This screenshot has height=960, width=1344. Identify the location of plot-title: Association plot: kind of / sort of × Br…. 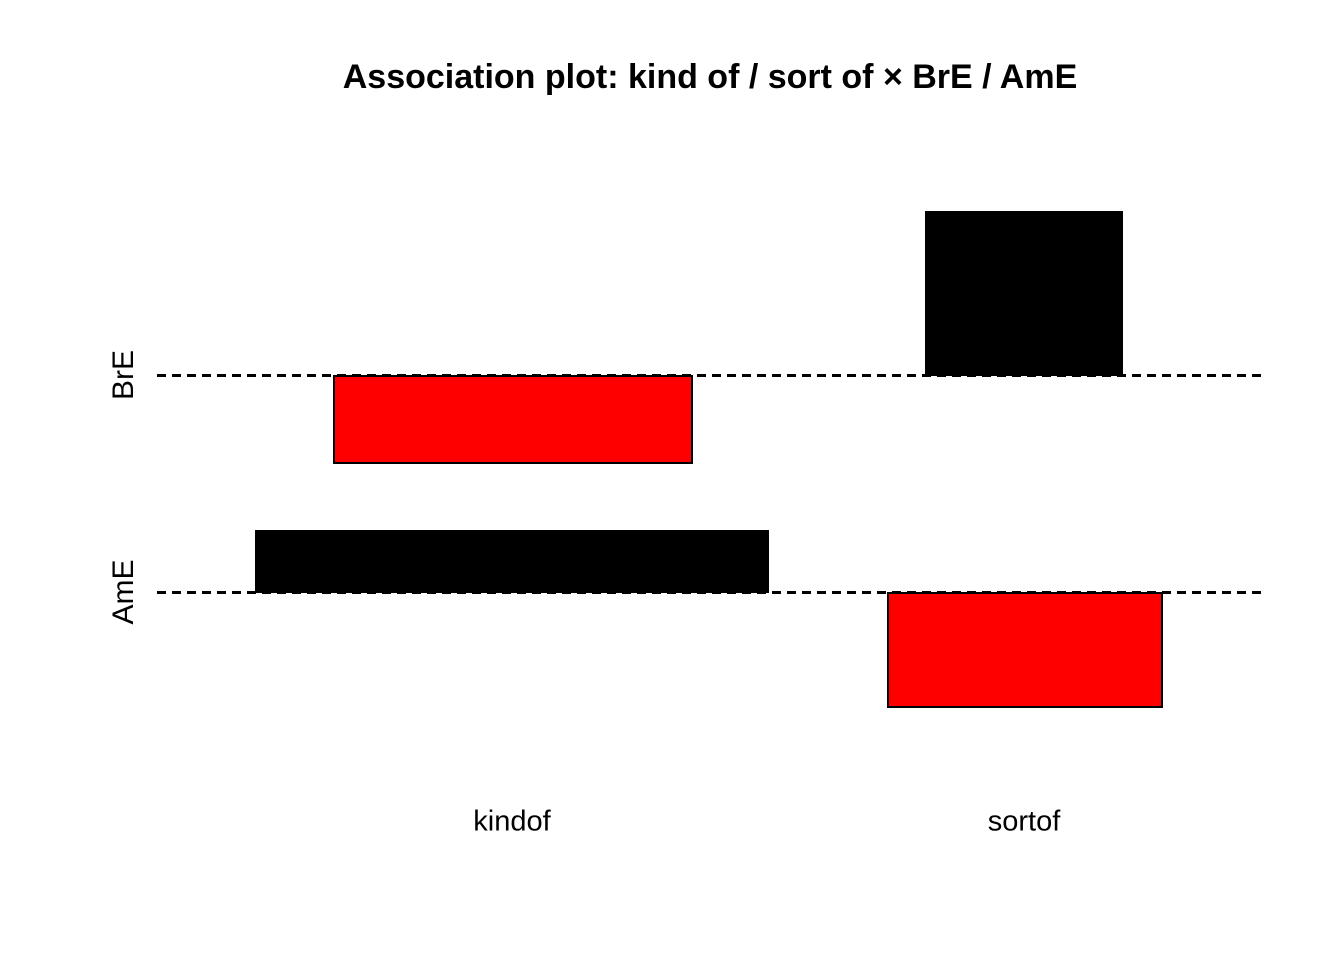
(710, 77).